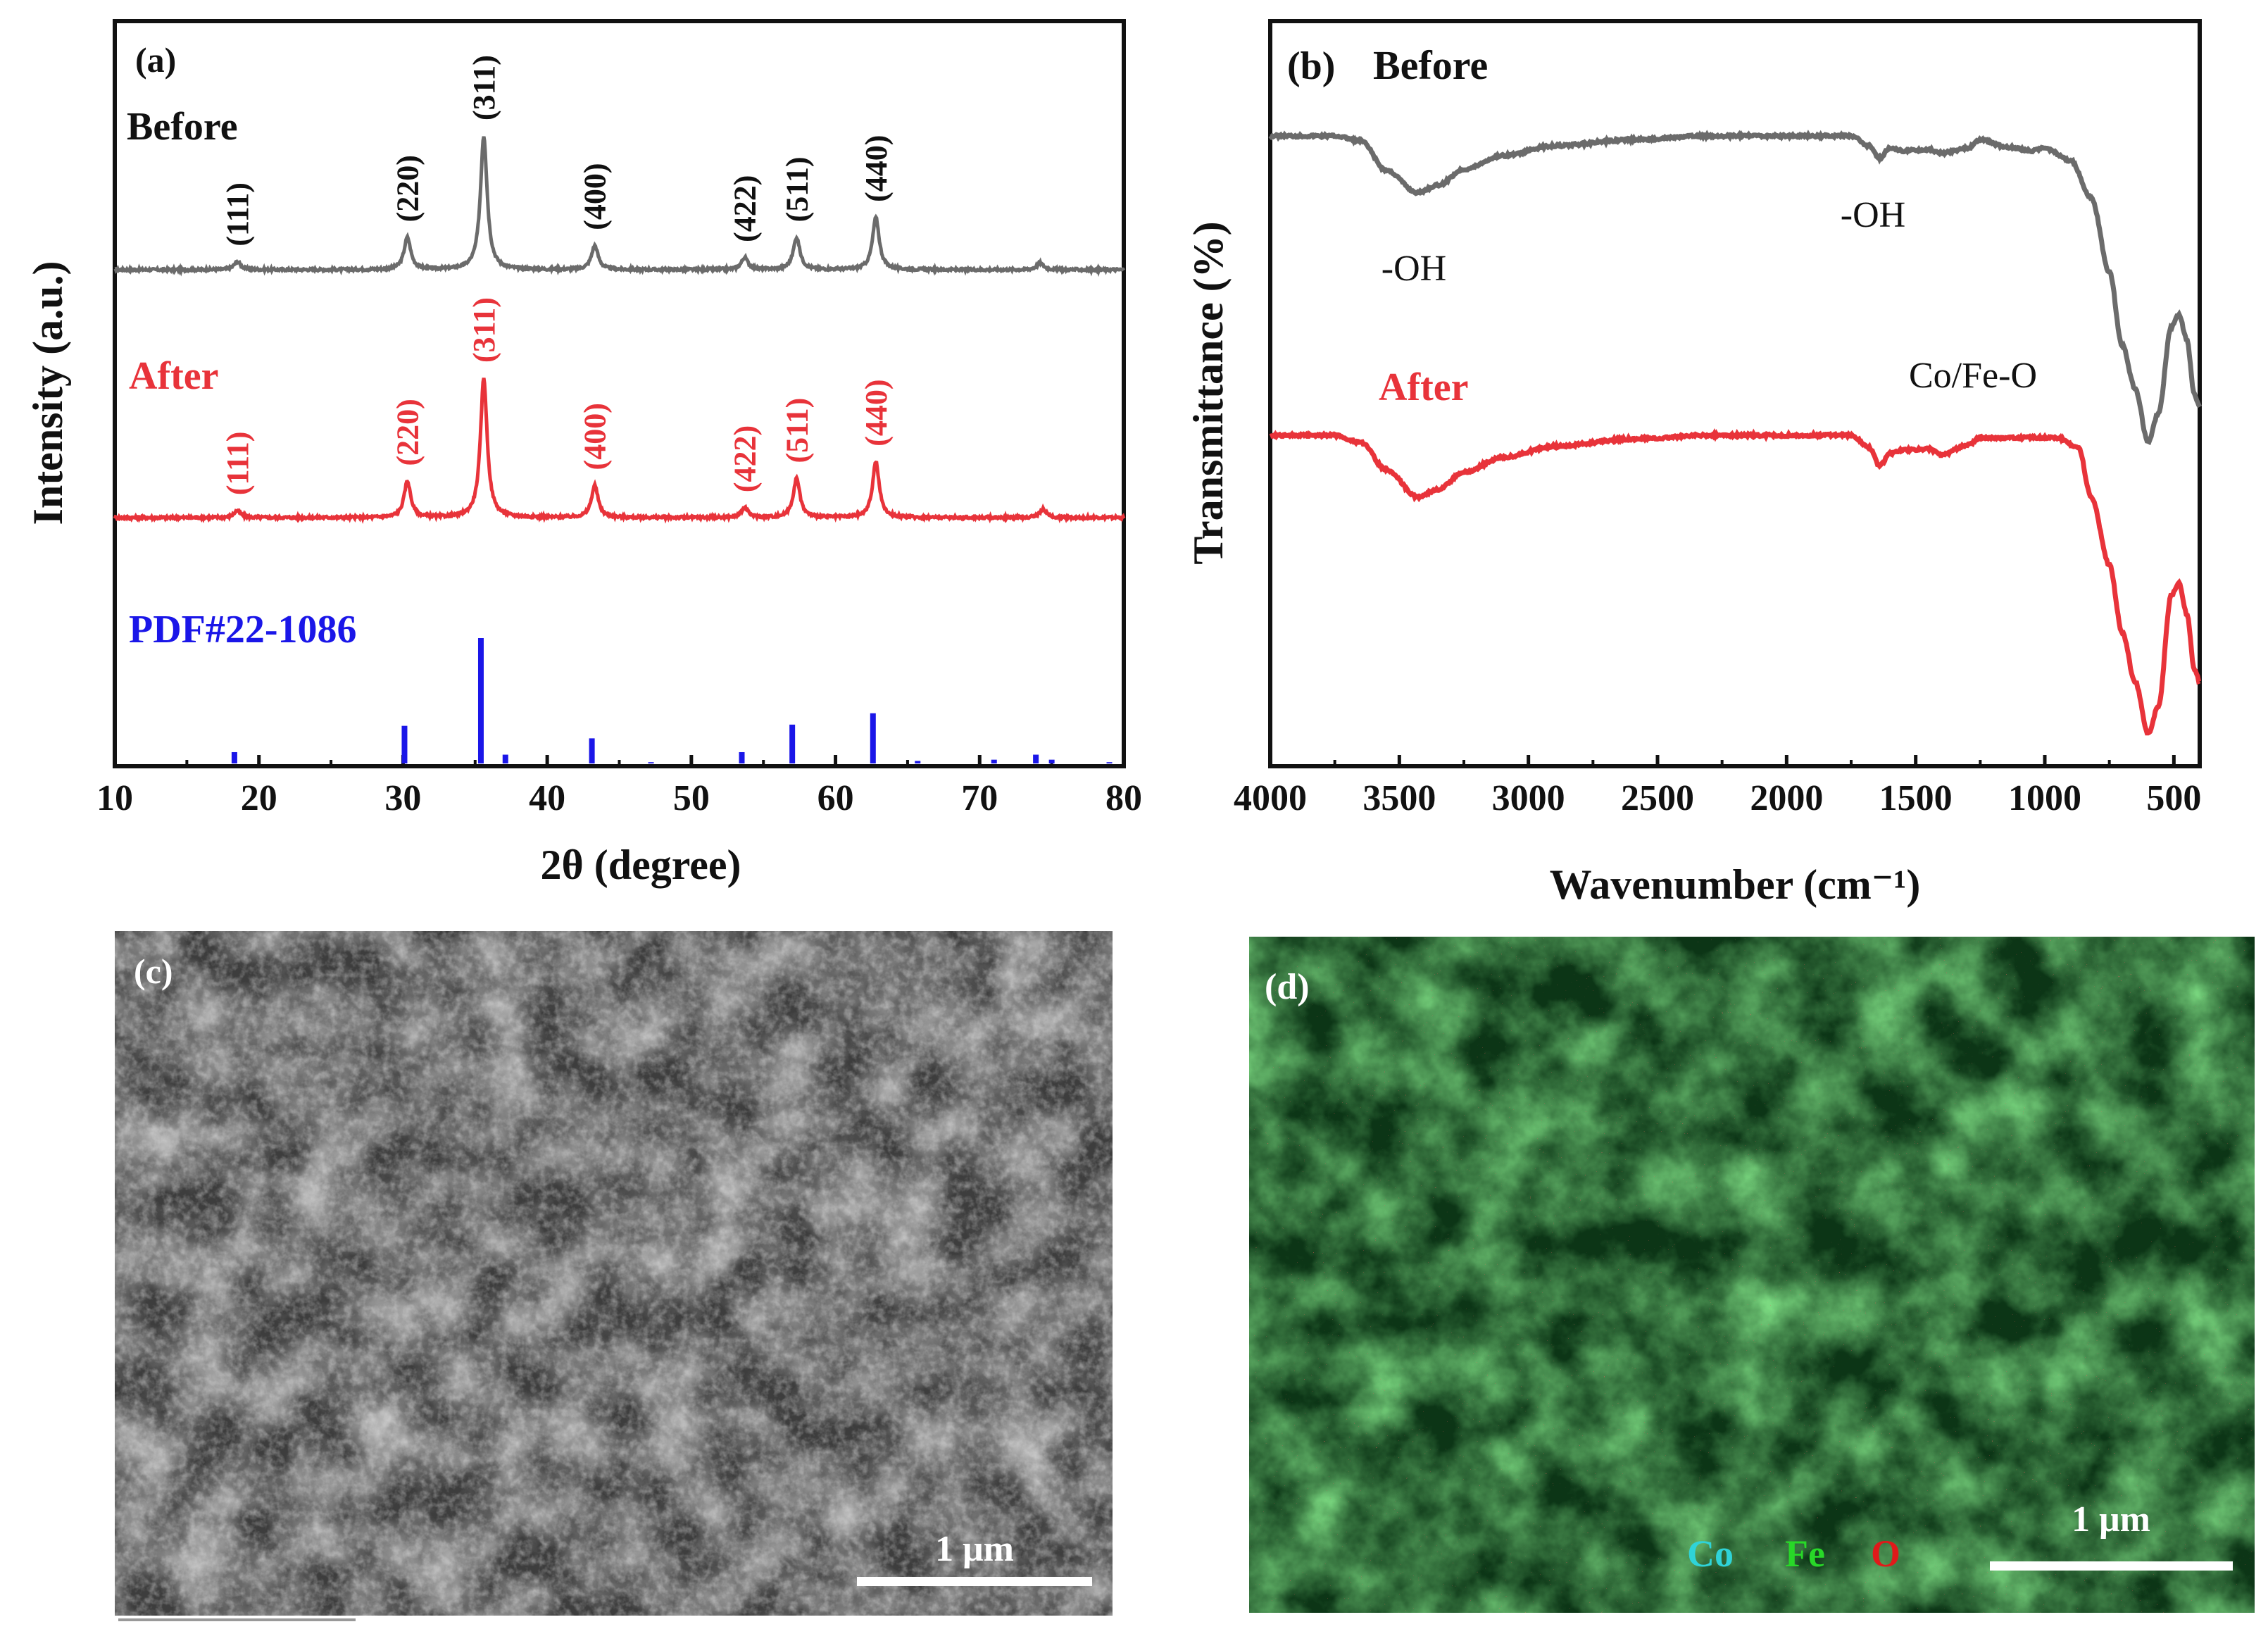 The image size is (2268, 1629). I want to click on eds-legend-co: Co, so click(1710, 1554).